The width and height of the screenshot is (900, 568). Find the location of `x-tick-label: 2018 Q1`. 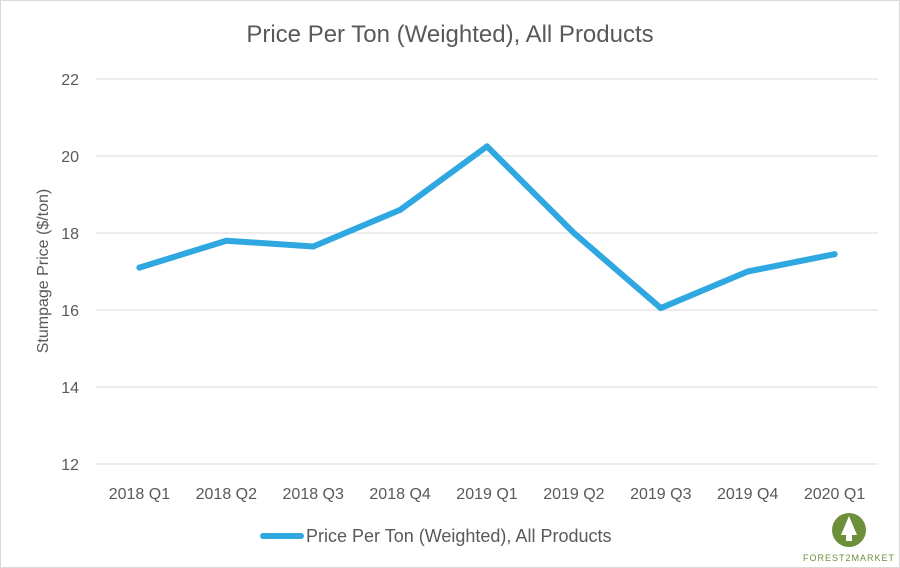

x-tick-label: 2018 Q1 is located at coordinates (139, 494).